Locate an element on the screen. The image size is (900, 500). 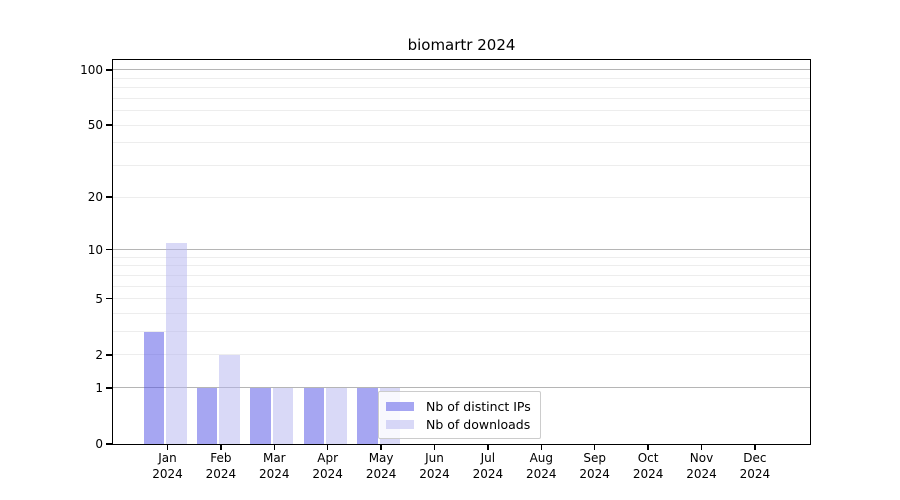
bar-distinct-ips-feb is located at coordinates (207, 415).